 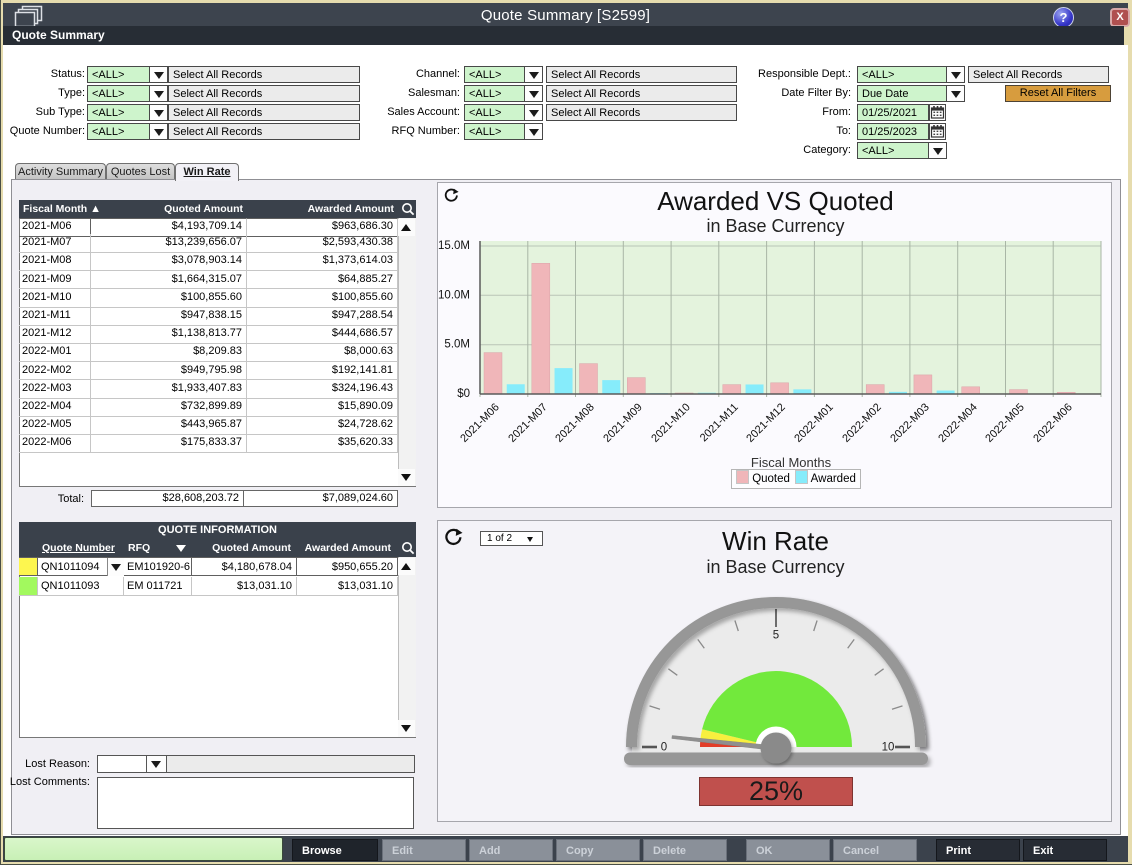 I want to click on svg-text: 5.0M, so click(x=457, y=345).